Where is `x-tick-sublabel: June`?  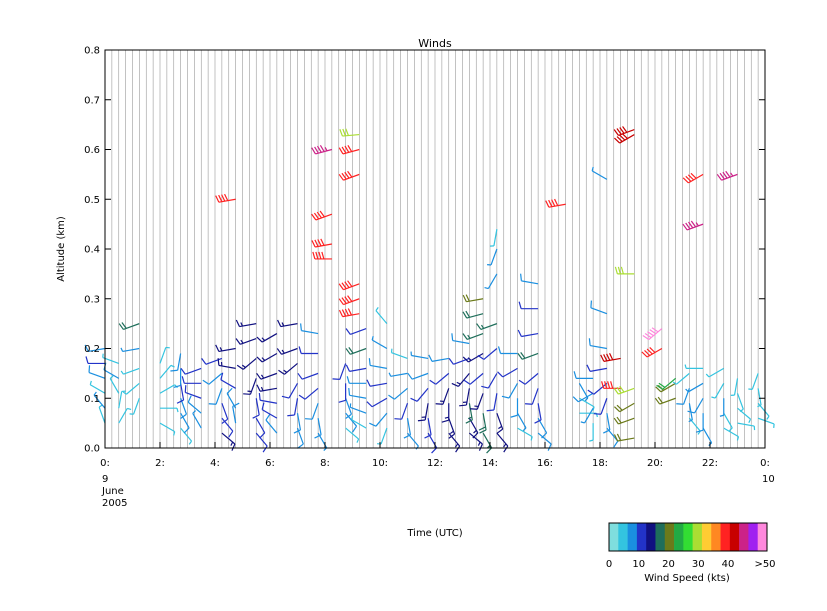
x-tick-sublabel: June is located at coordinates (112, 491).